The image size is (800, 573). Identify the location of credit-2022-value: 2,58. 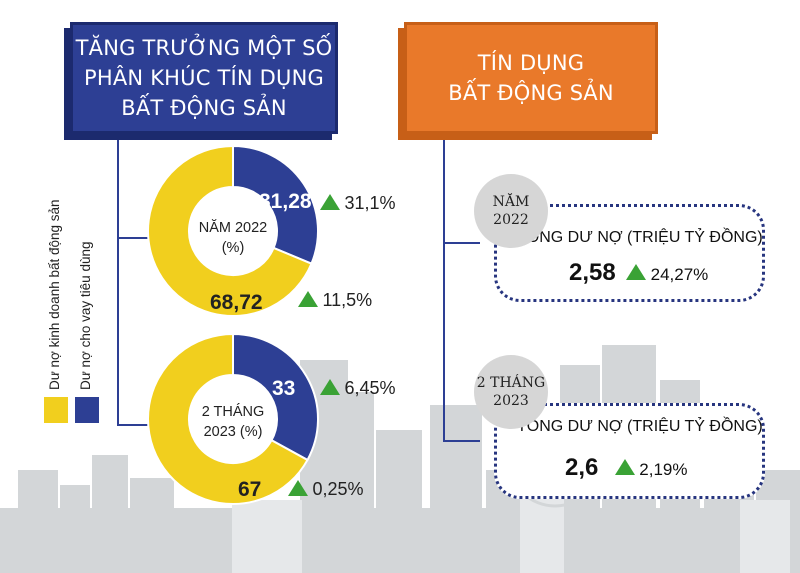
(592, 272).